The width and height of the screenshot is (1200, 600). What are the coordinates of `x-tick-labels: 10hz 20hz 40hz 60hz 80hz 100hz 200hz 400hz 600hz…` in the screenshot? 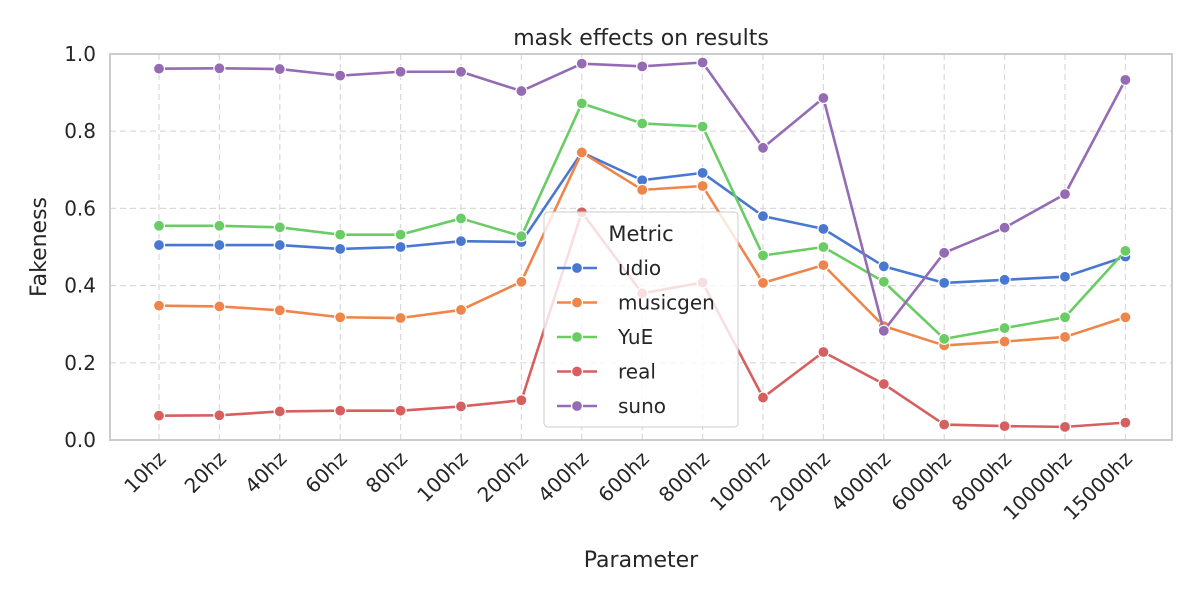 It's located at (628, 486).